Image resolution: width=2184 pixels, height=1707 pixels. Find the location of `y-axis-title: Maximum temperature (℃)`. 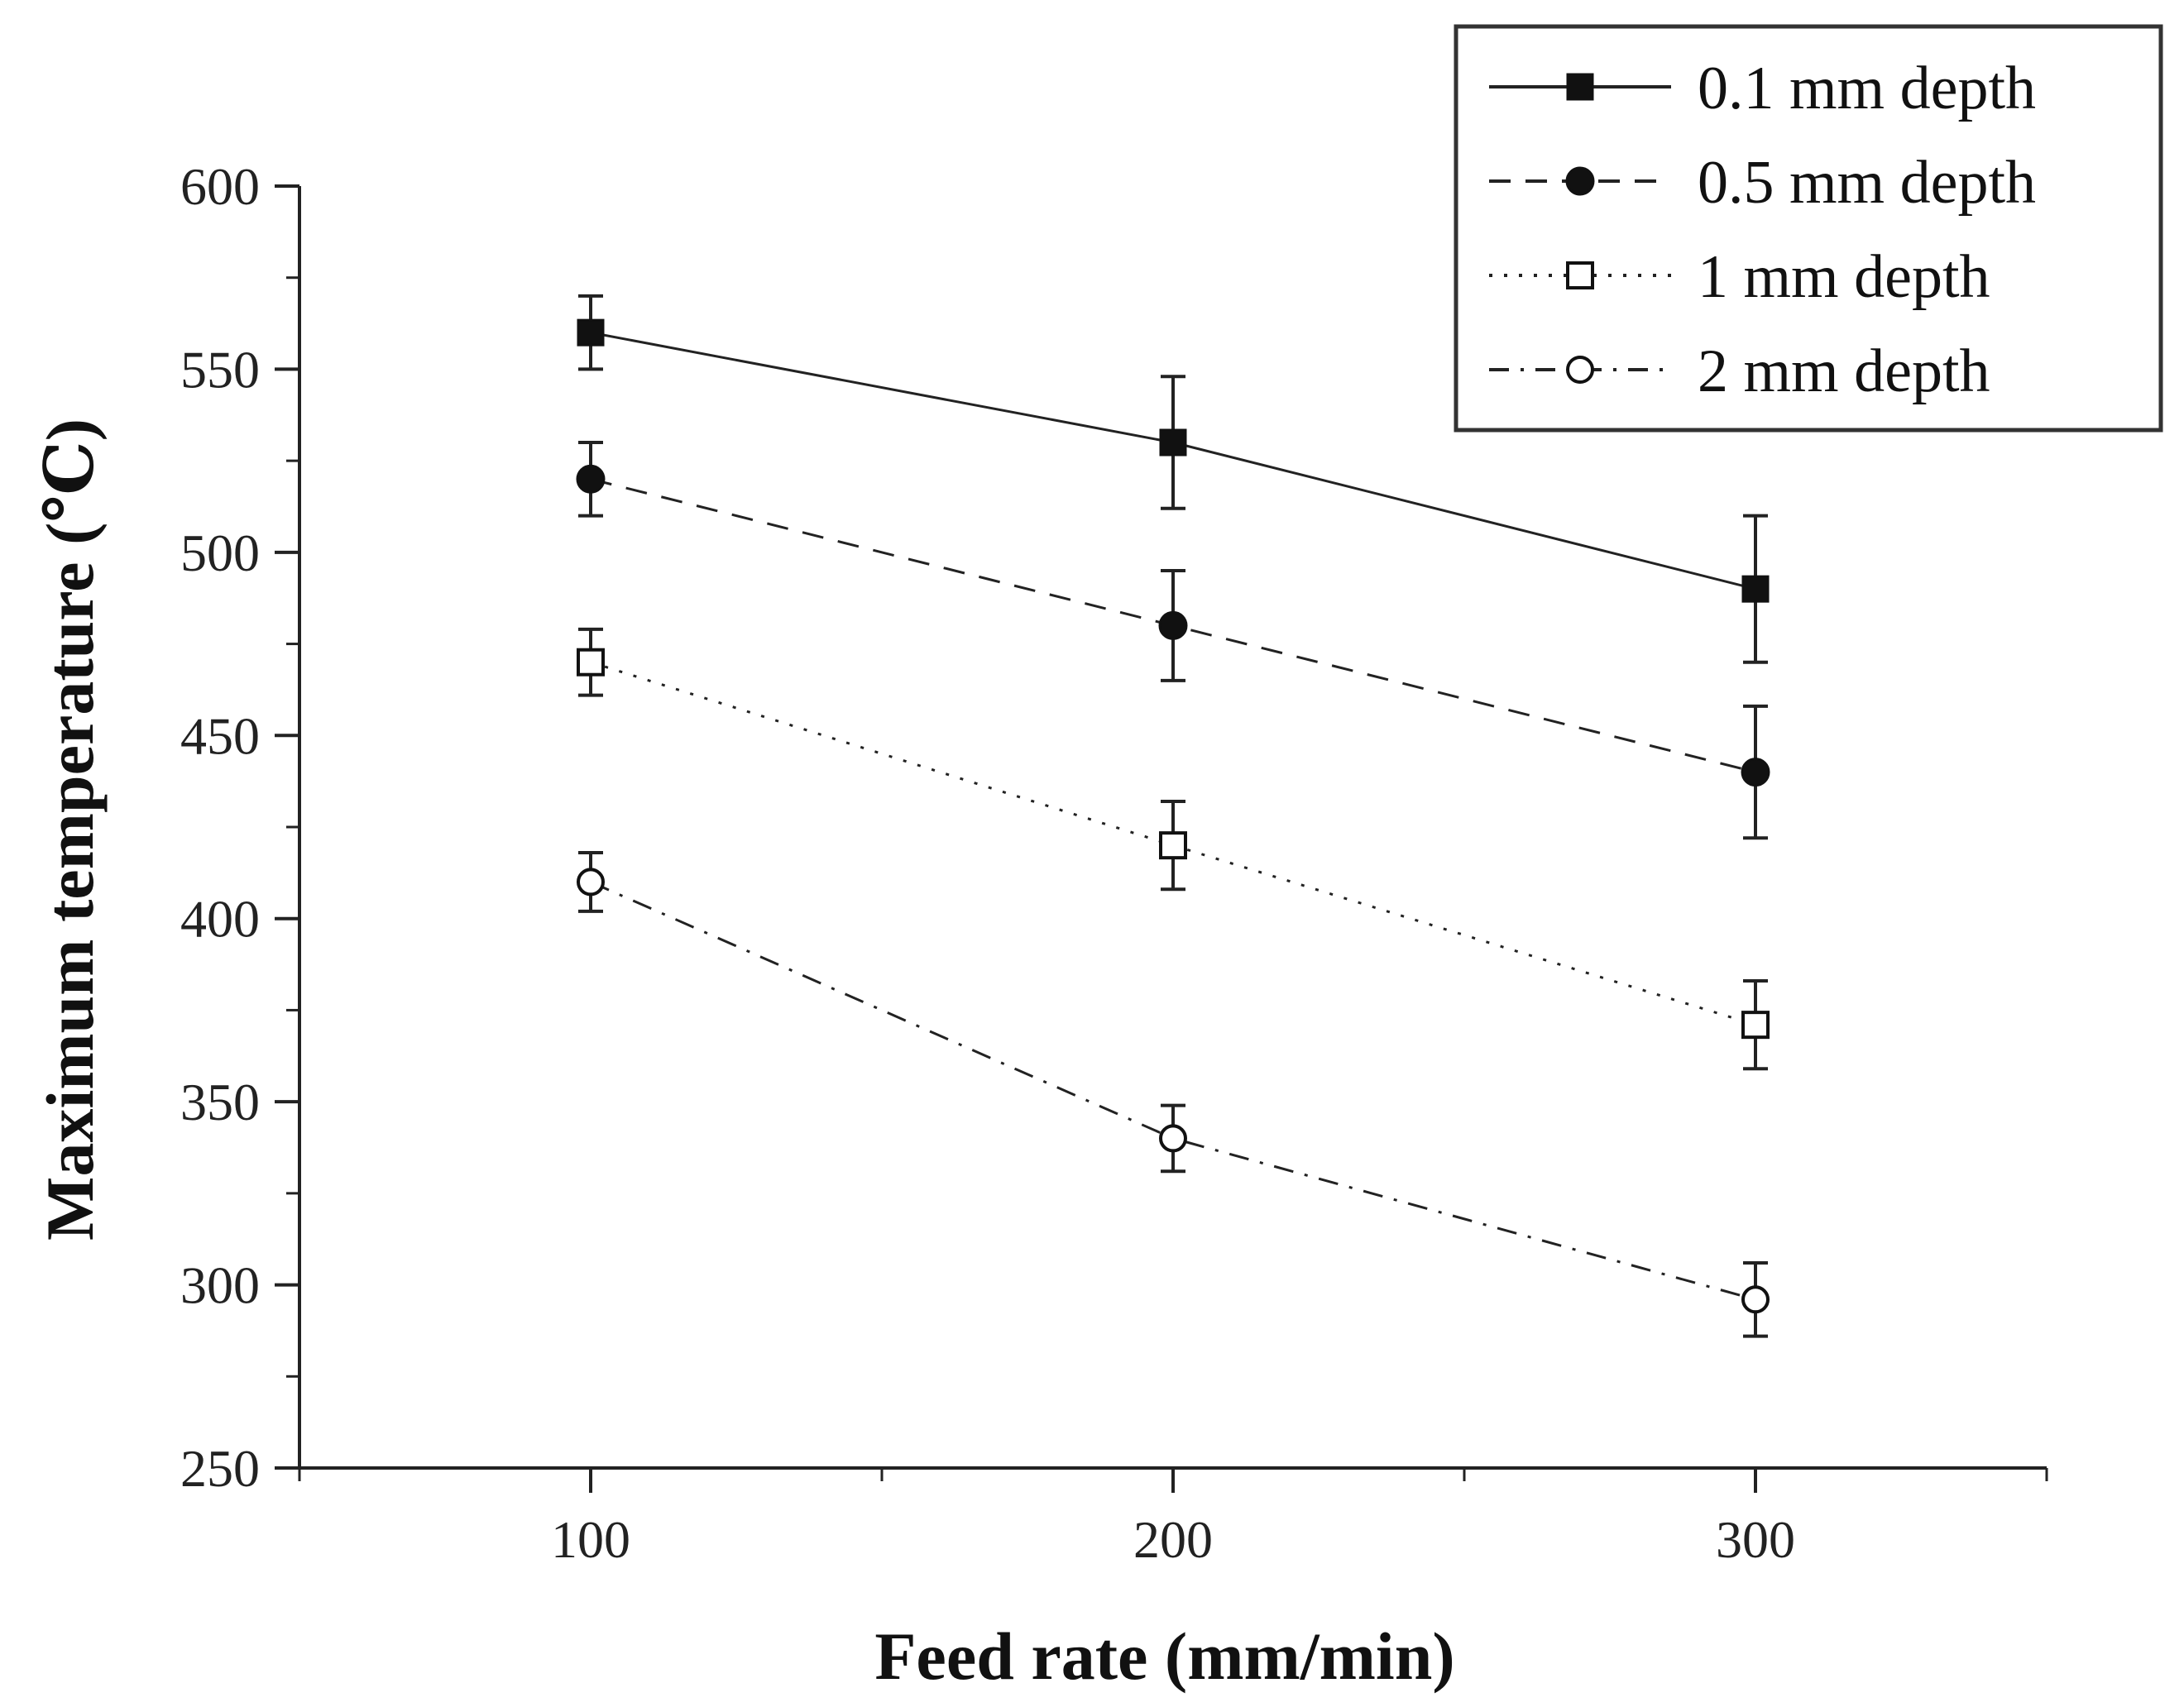

y-axis-title: Maximum temperature (℃) is located at coordinates (70, 829).